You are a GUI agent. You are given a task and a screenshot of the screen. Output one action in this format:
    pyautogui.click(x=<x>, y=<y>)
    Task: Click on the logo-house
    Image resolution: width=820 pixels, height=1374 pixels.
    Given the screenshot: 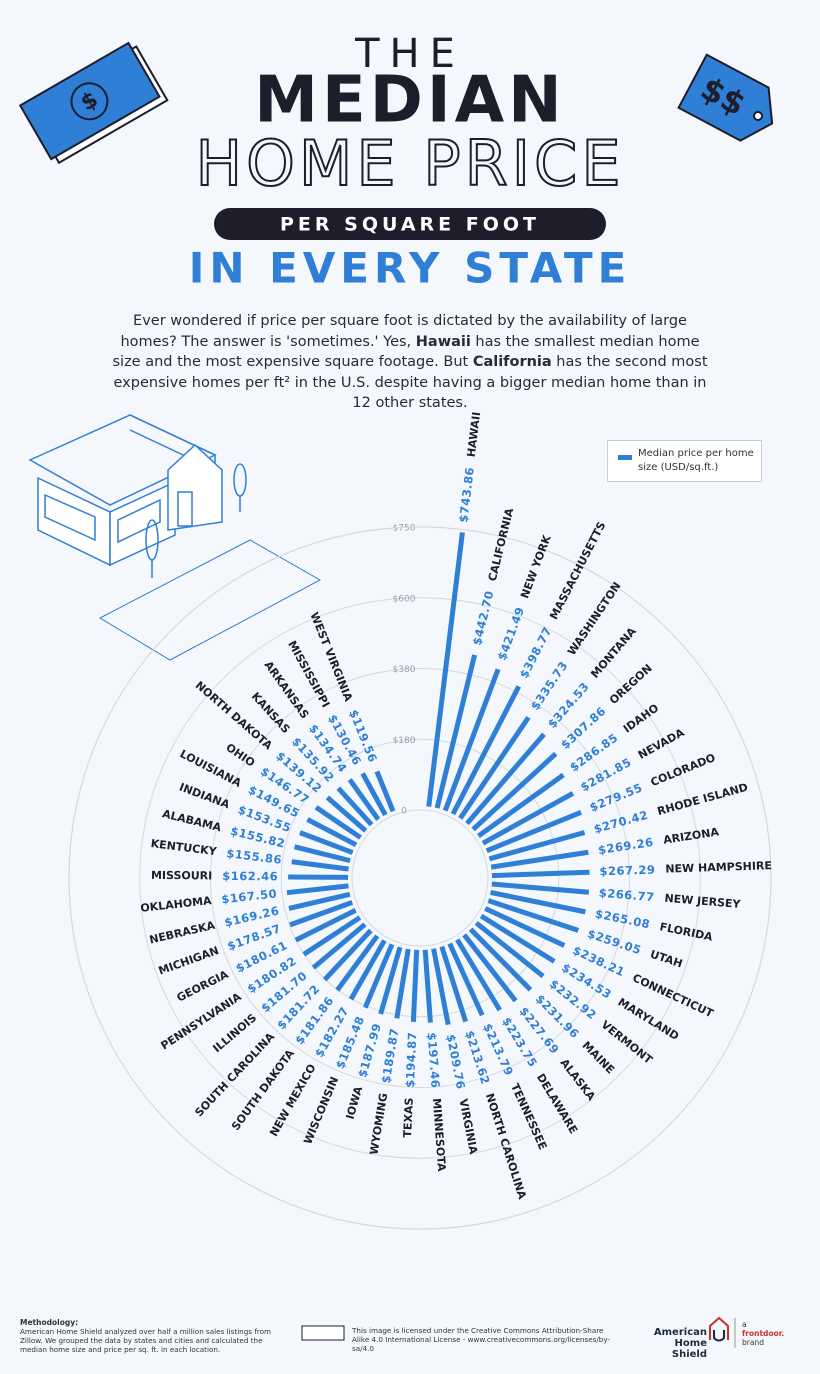 What is the action you would take?
    pyautogui.click(x=719, y=1328)
    